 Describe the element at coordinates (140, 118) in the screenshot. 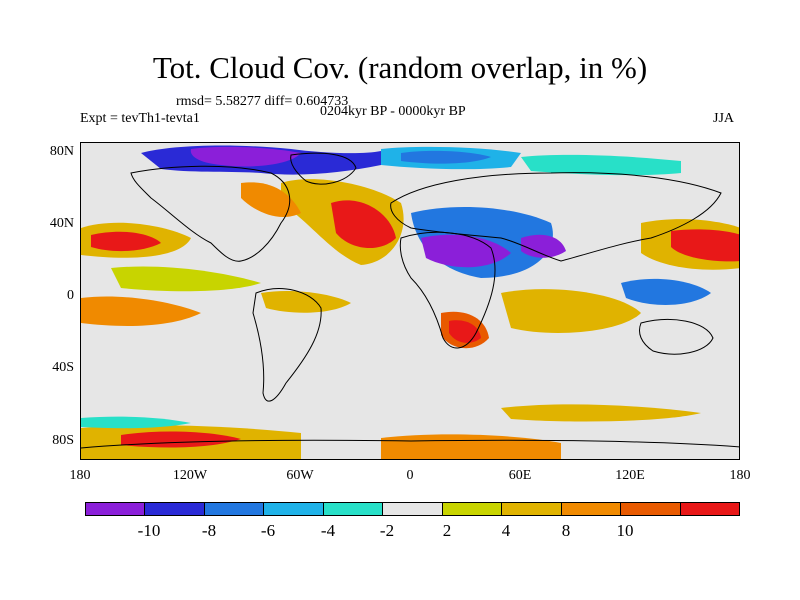

I see `experiment-label: Expt = tevTh1-tevta1` at that location.